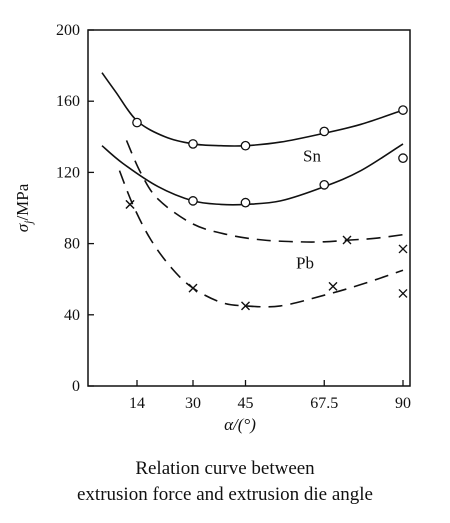  What do you see at coordinates (68, 30) in the screenshot?
I see `y-tick-label: 200` at bounding box center [68, 30].